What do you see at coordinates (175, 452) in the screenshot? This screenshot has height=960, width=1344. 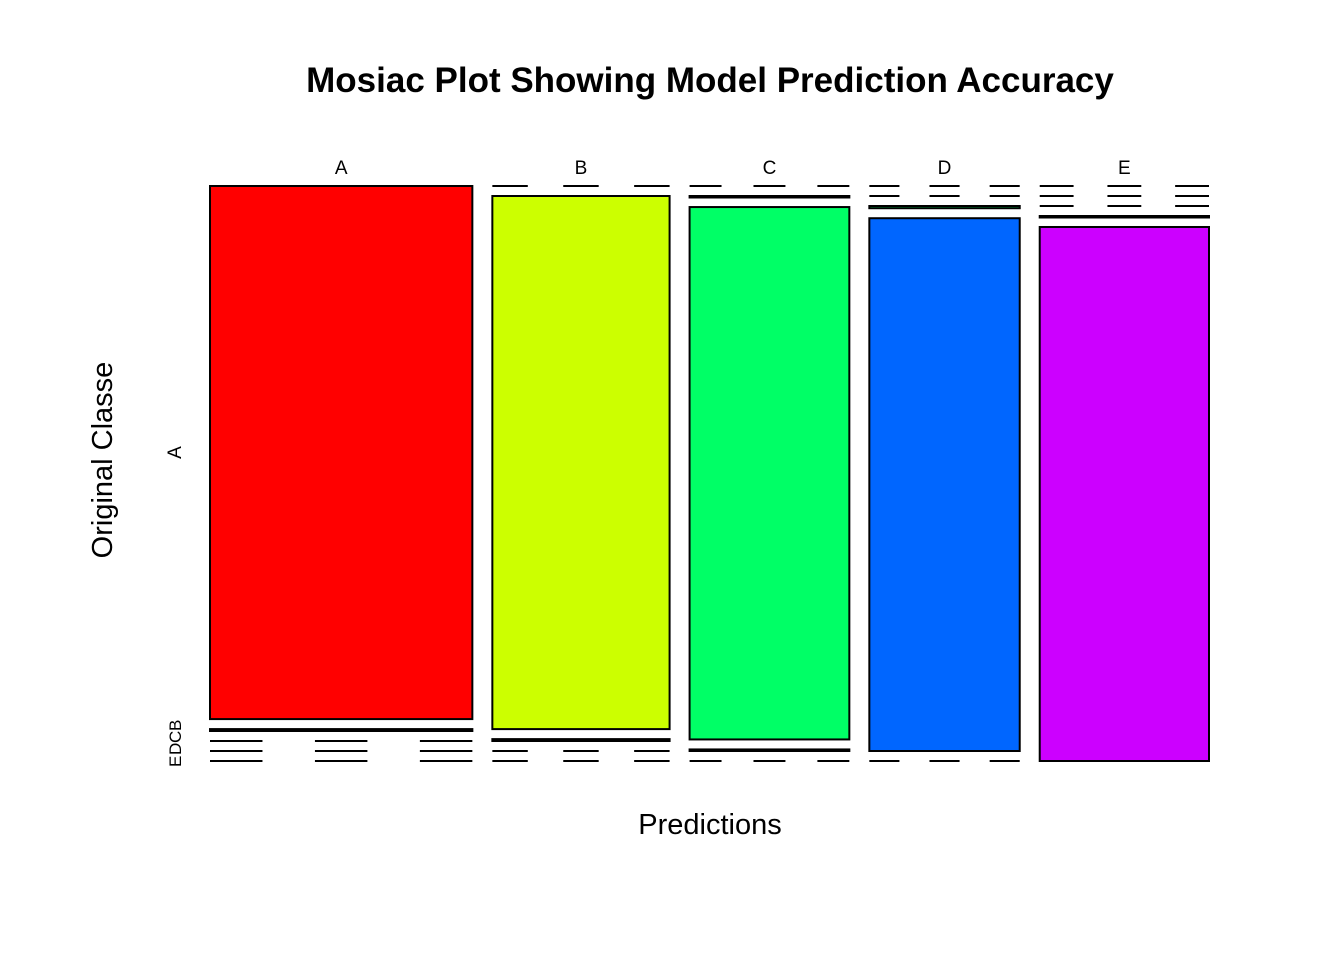 I see `y-tick-a: A` at bounding box center [175, 452].